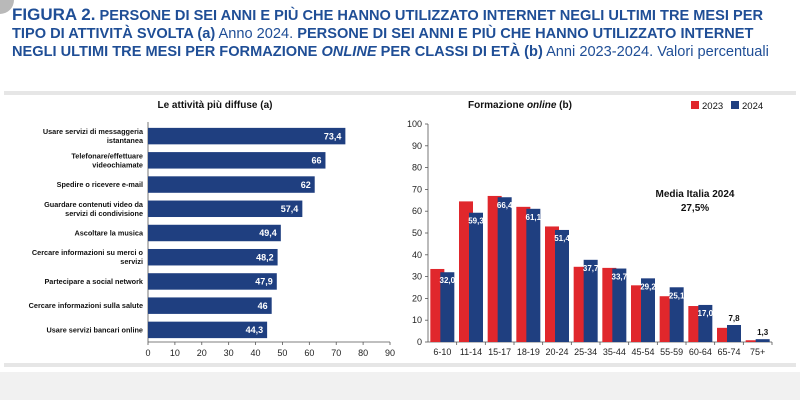 Image resolution: width=800 pixels, height=400 pixels. What do you see at coordinates (497, 105) in the screenshot?
I see `right-title-main: Formazione` at bounding box center [497, 105].